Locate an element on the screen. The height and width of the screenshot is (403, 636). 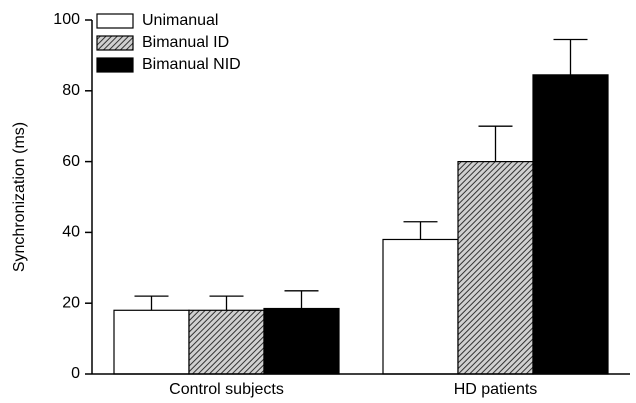
legend-label: Bimanual ID is located at coordinates (185, 42).